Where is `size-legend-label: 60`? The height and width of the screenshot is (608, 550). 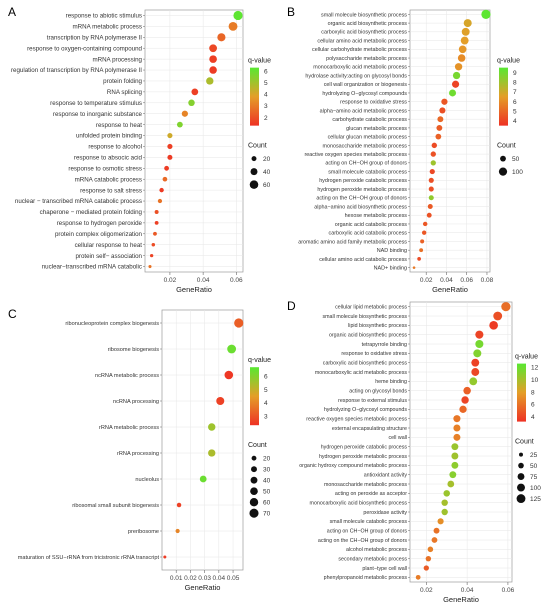
size-legend-label: 60 is located at coordinates (267, 185).